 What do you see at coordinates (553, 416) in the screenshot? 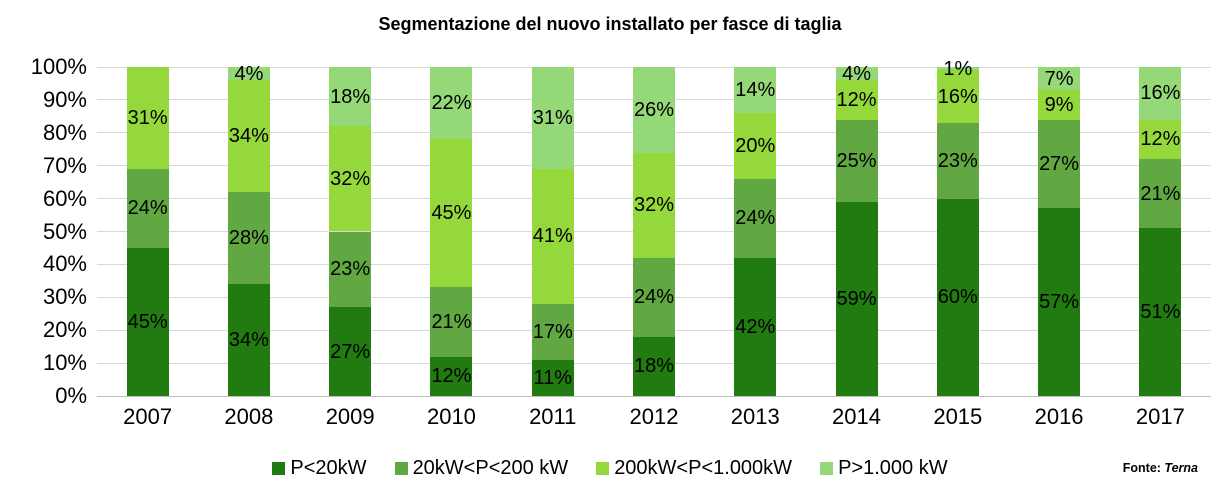
I see `x-axis-label: 2011` at bounding box center [553, 416].